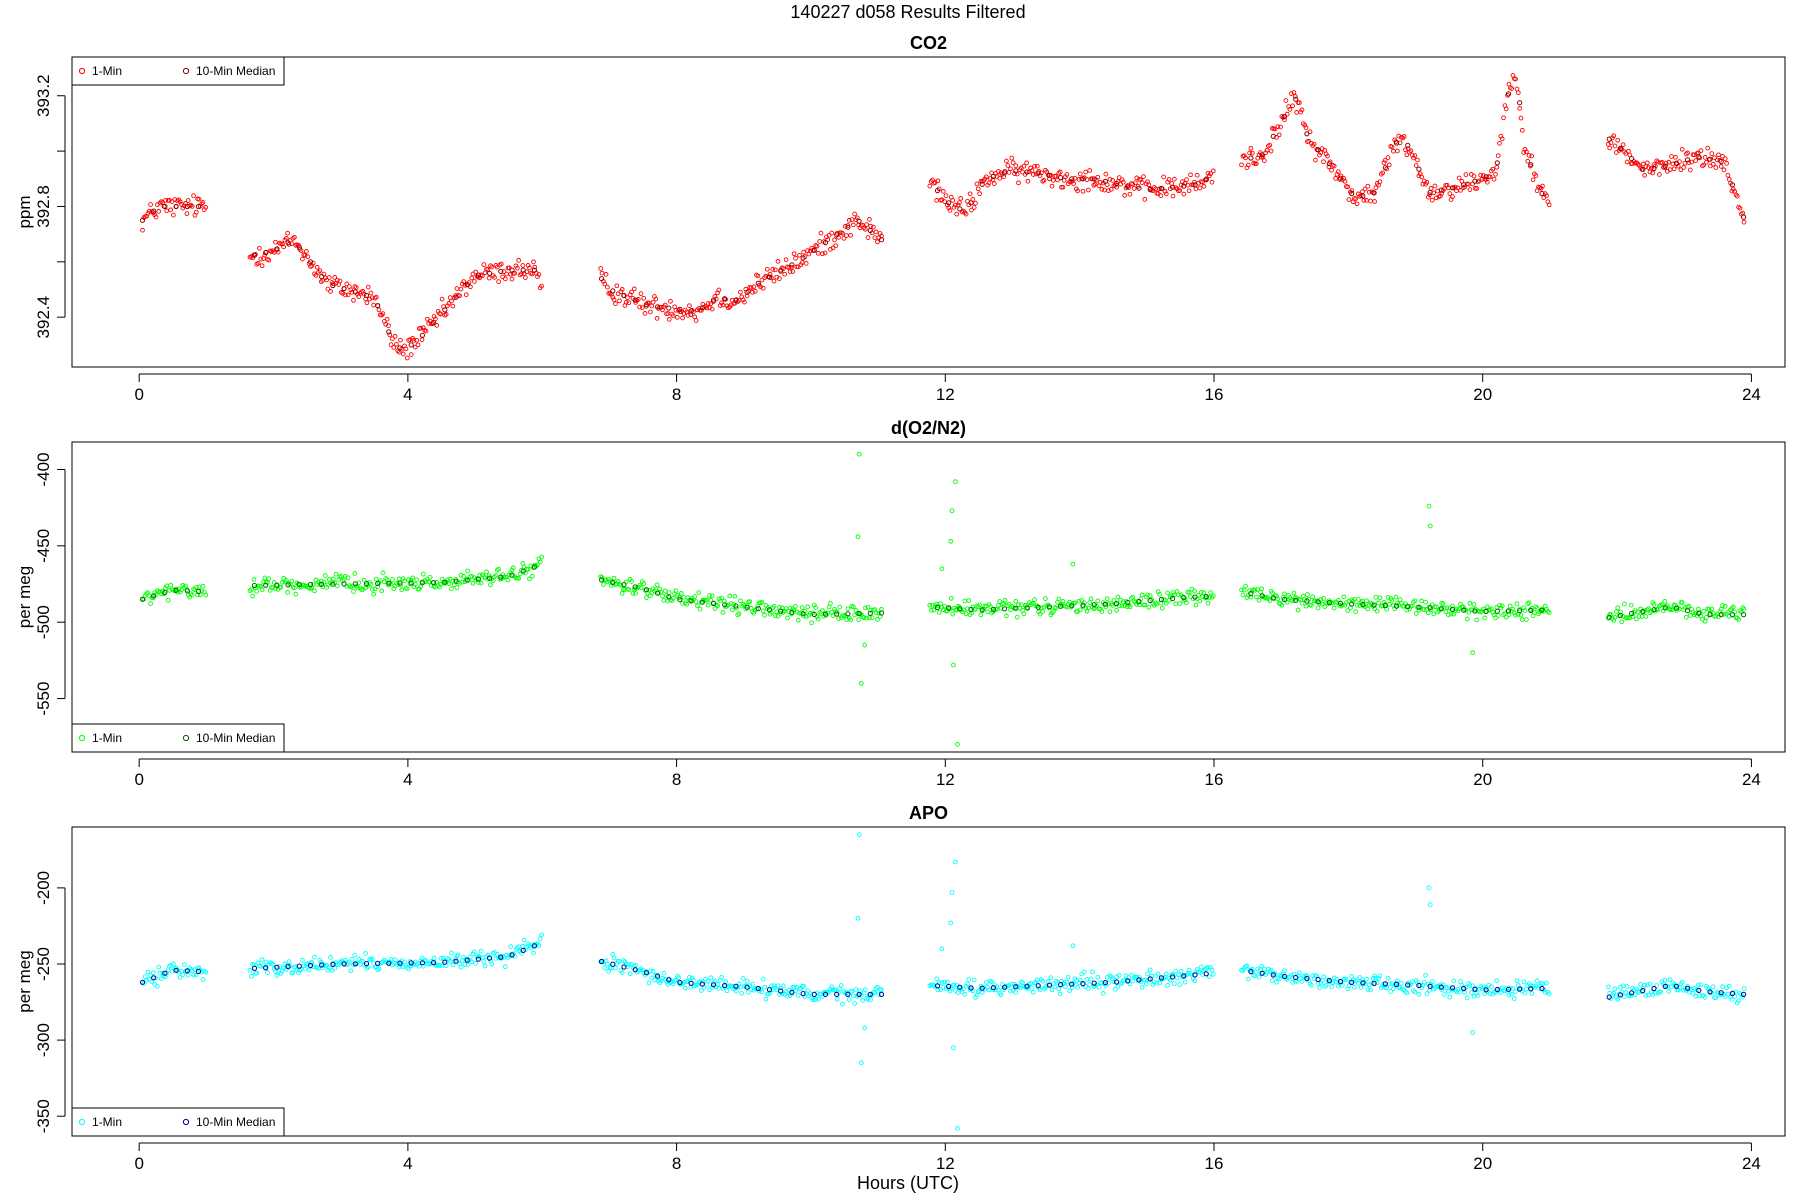 The height and width of the screenshot is (1200, 1800). Describe the element at coordinates (859, 834) in the screenshot. I see `outlier-point` at that location.